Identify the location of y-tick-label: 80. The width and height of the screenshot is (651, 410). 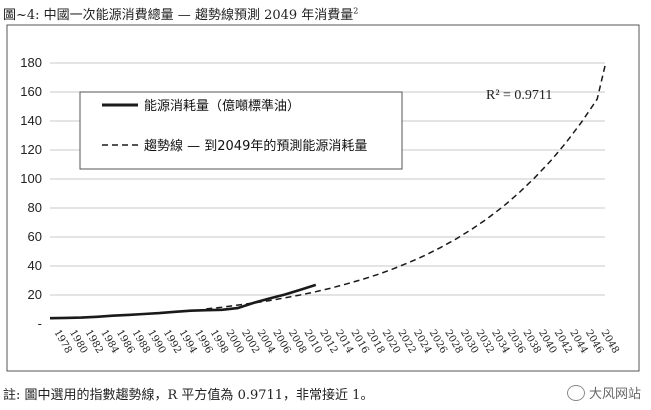
(35, 207).